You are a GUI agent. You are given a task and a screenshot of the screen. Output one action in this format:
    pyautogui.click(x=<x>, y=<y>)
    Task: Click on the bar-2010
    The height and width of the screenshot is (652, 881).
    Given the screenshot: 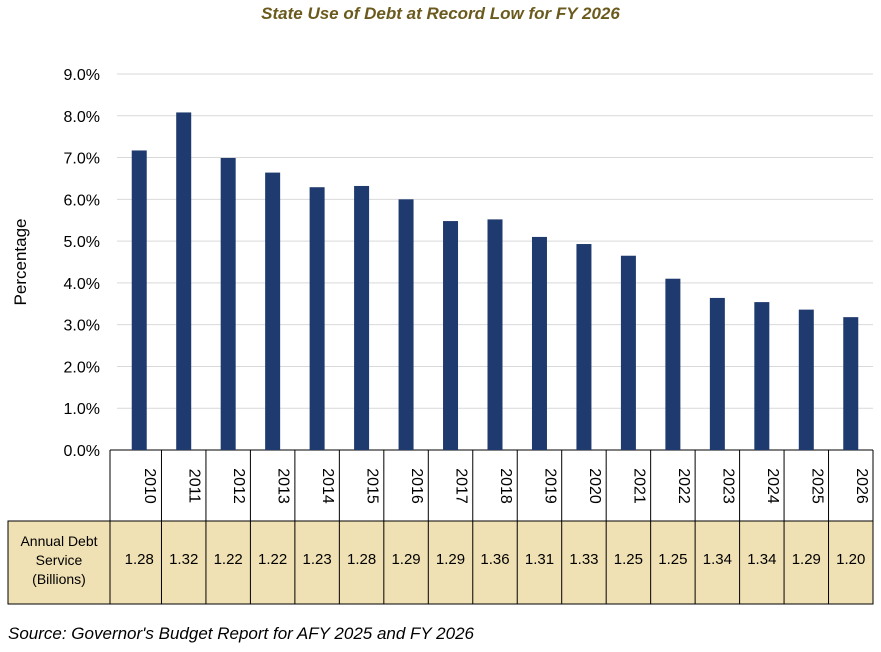 What is the action you would take?
    pyautogui.click(x=139, y=300)
    